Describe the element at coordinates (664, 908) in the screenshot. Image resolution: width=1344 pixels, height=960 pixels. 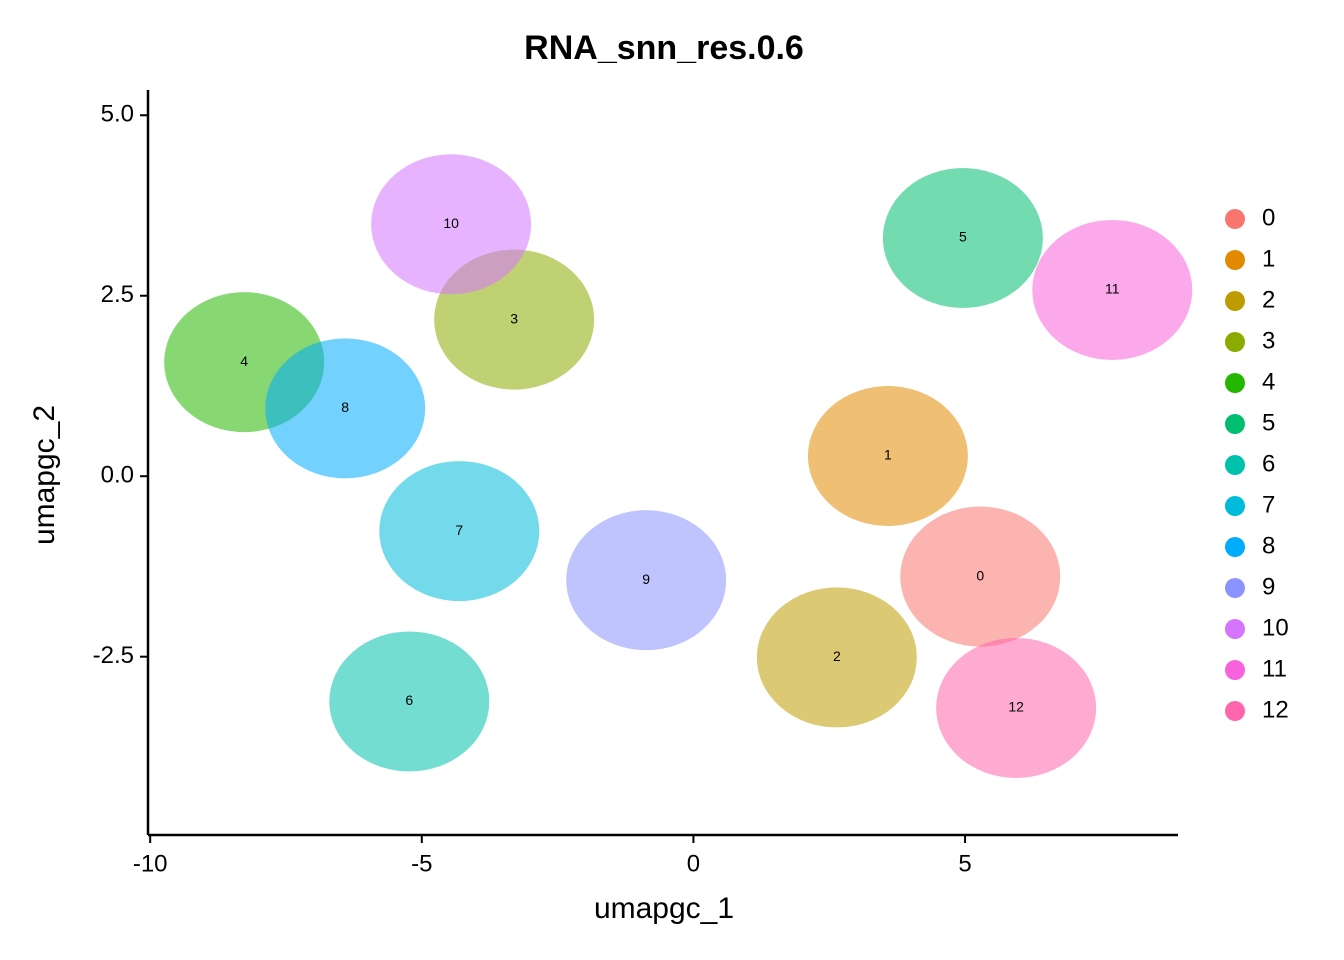
I see `x-axis-title: umapgc_1` at that location.